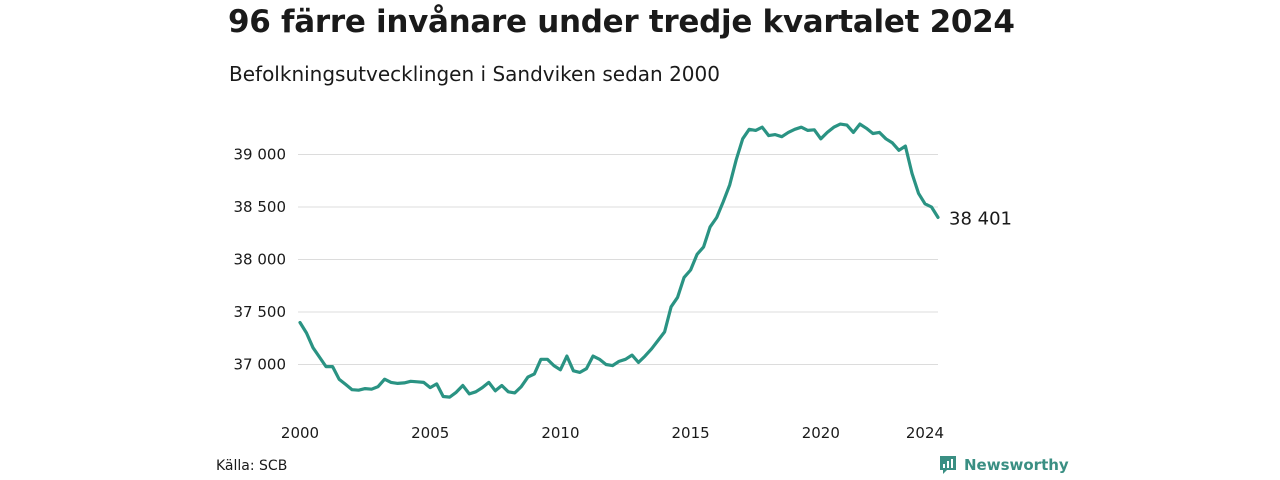 This screenshot has width=1280, height=480. What do you see at coordinates (252, 466) in the screenshot?
I see `source-note: Källa: SCB` at bounding box center [252, 466].